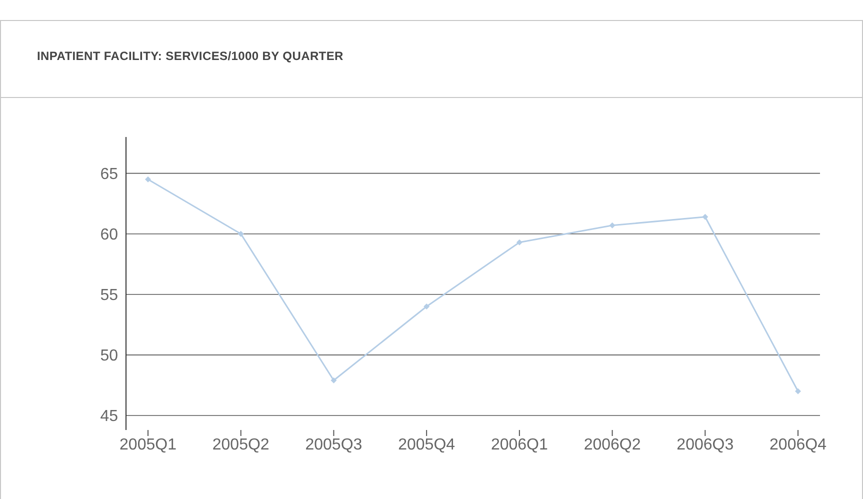  What do you see at coordinates (148, 445) in the screenshot?
I see `x-tick-label: 2005Q1` at bounding box center [148, 445].